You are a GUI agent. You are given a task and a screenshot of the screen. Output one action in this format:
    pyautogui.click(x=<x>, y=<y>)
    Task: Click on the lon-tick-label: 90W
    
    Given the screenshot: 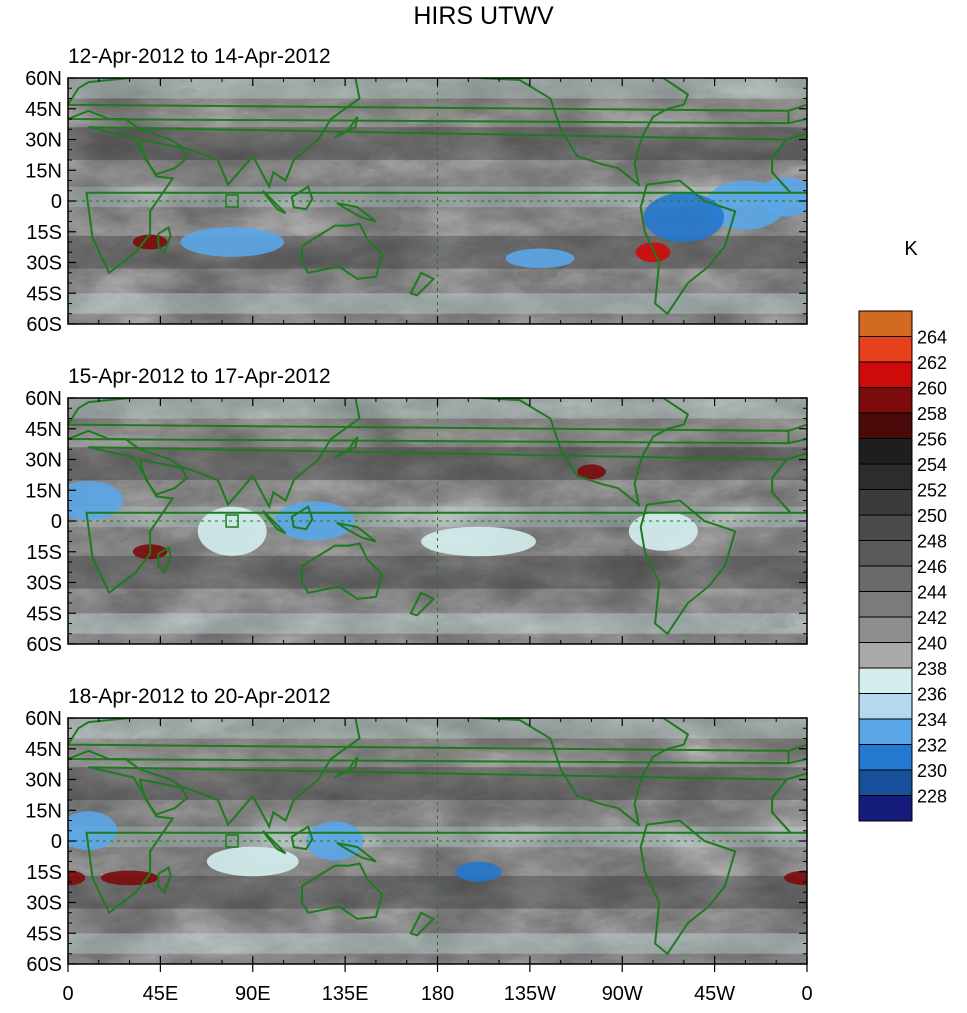 What is the action you would take?
    pyautogui.click(x=622, y=994)
    